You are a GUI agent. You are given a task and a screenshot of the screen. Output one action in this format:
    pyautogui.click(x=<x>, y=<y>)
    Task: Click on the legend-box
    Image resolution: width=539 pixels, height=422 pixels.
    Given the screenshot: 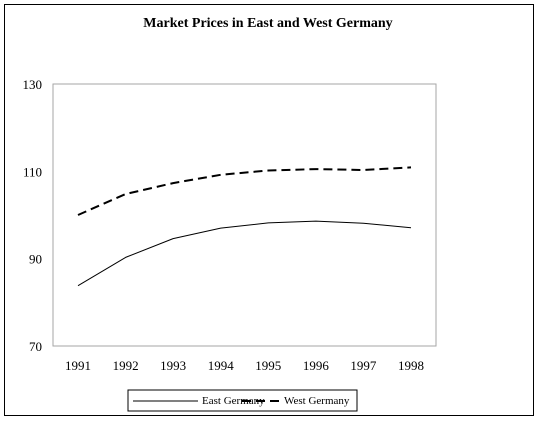 What is the action you would take?
    pyautogui.click(x=242, y=400)
    